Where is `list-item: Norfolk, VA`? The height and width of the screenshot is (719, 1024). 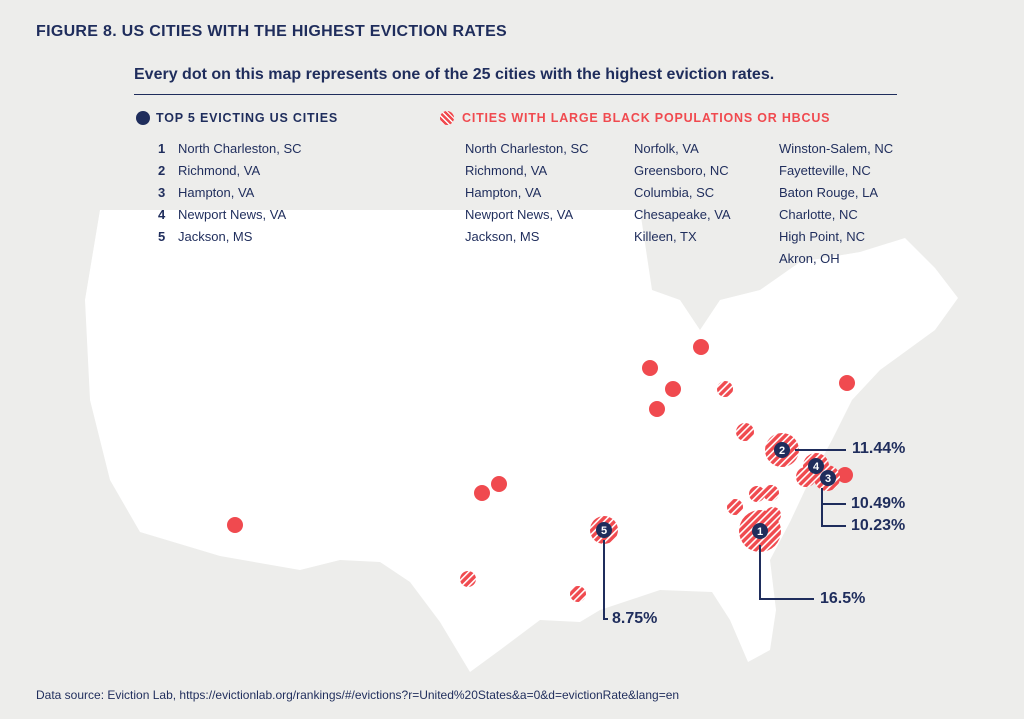 list-item: Norfolk, VA is located at coordinates (666, 148).